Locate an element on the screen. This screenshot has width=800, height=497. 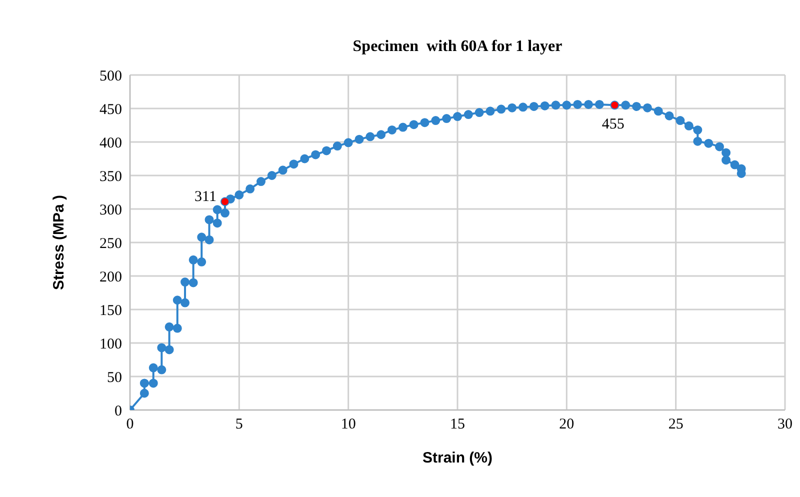
y-tick-label: 350 is located at coordinates (111, 176).